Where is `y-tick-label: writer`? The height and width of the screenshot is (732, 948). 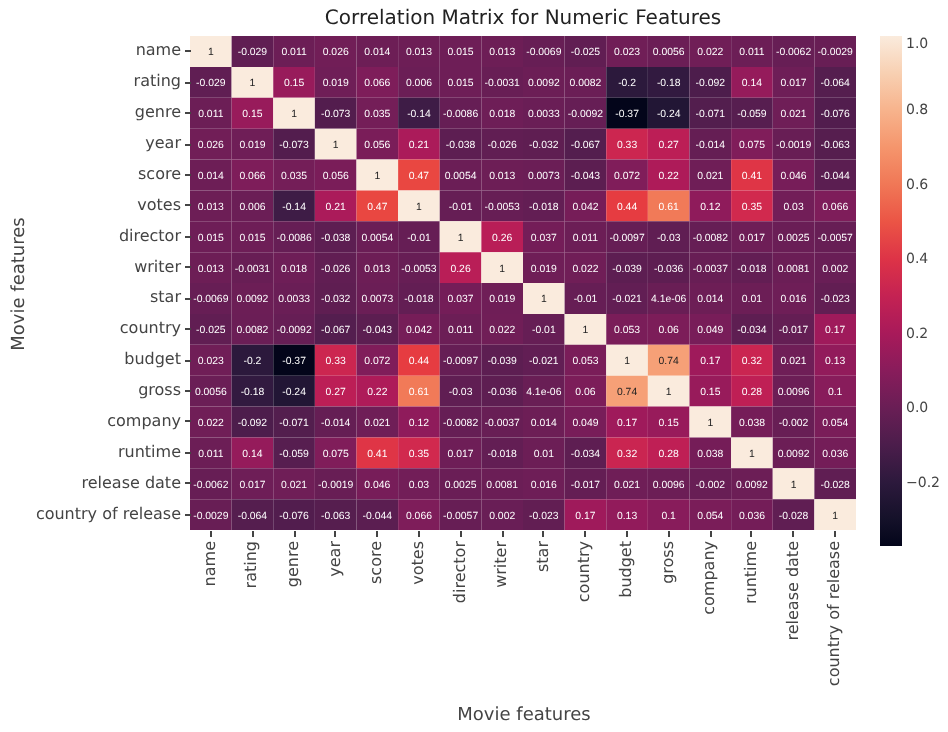 y-tick-label: writer is located at coordinates (158, 266).